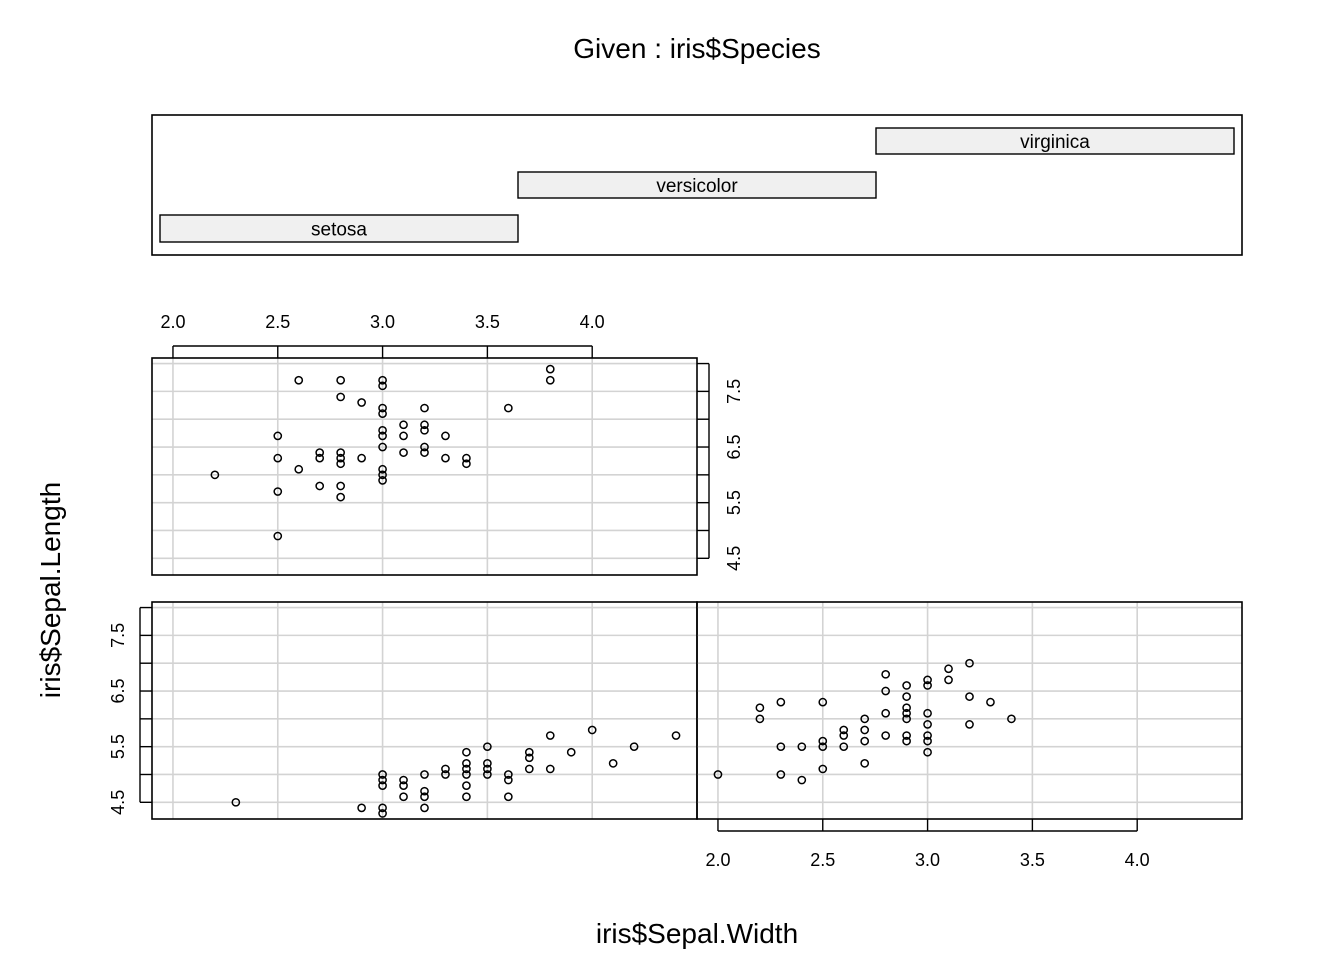  Describe the element at coordinates (734, 558) in the screenshot. I see `y-tick-label: 4.5` at that location.